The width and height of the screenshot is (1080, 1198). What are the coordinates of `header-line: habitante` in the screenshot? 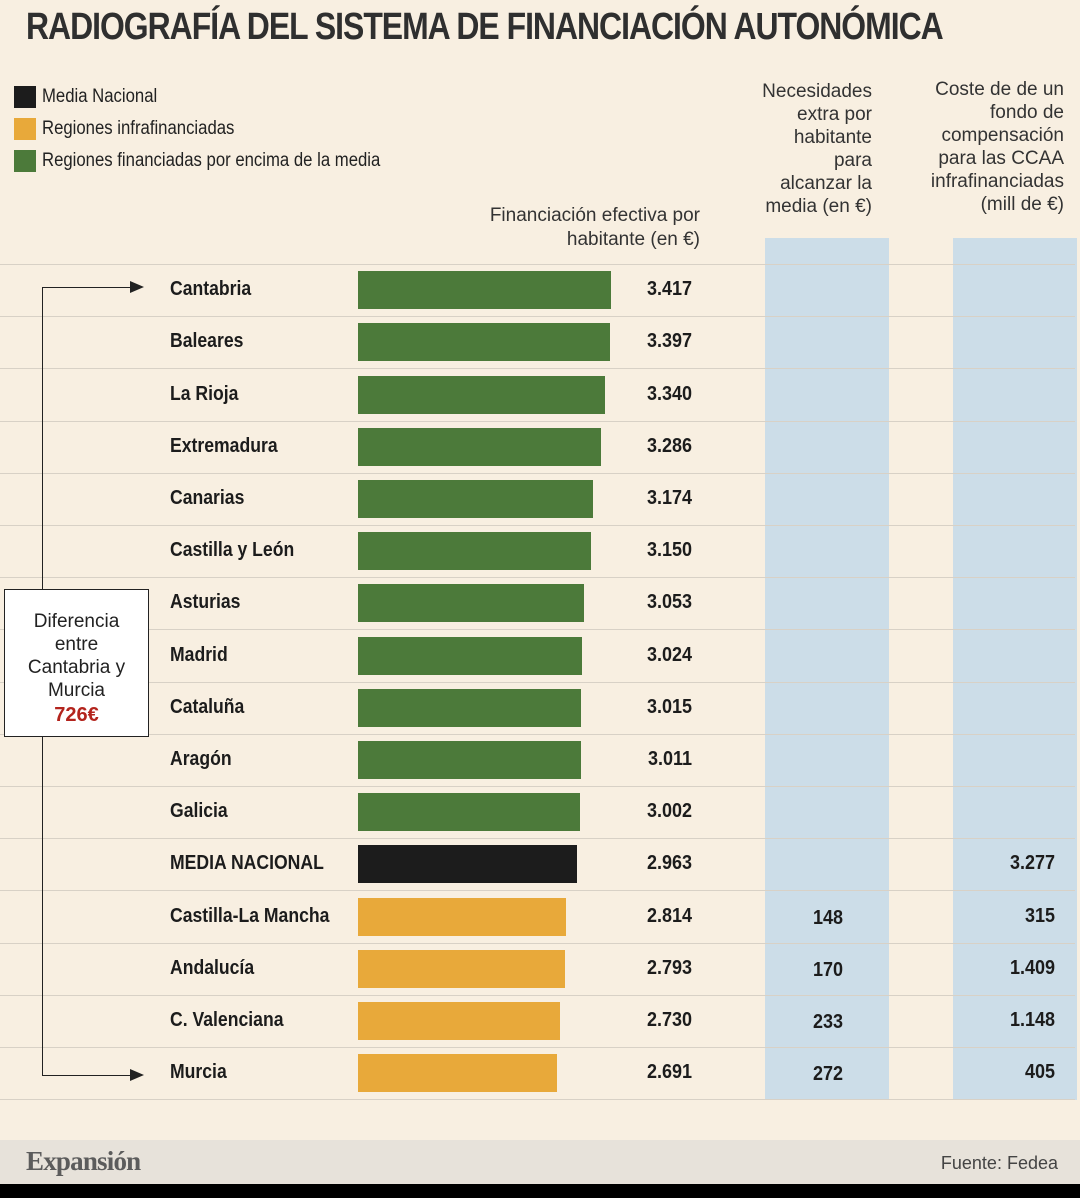 It's located at (832, 137).